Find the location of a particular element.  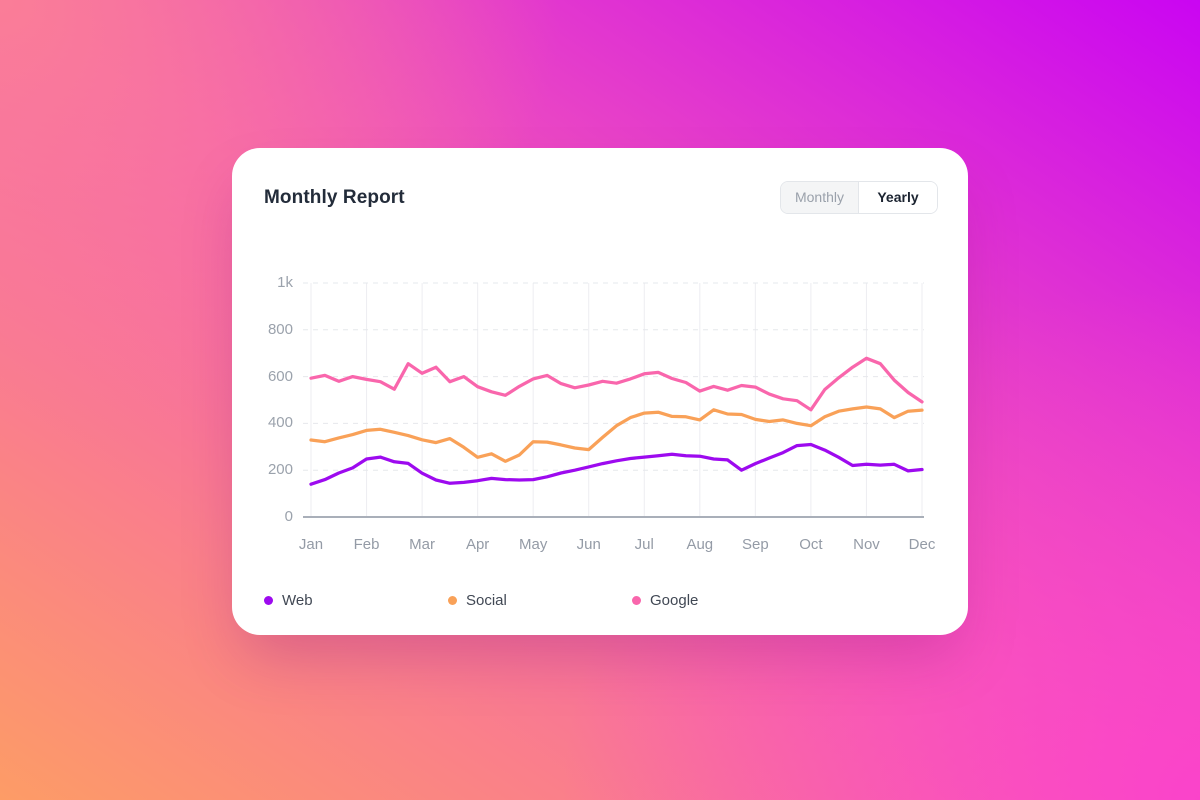

x-axis-label: May is located at coordinates (533, 544).